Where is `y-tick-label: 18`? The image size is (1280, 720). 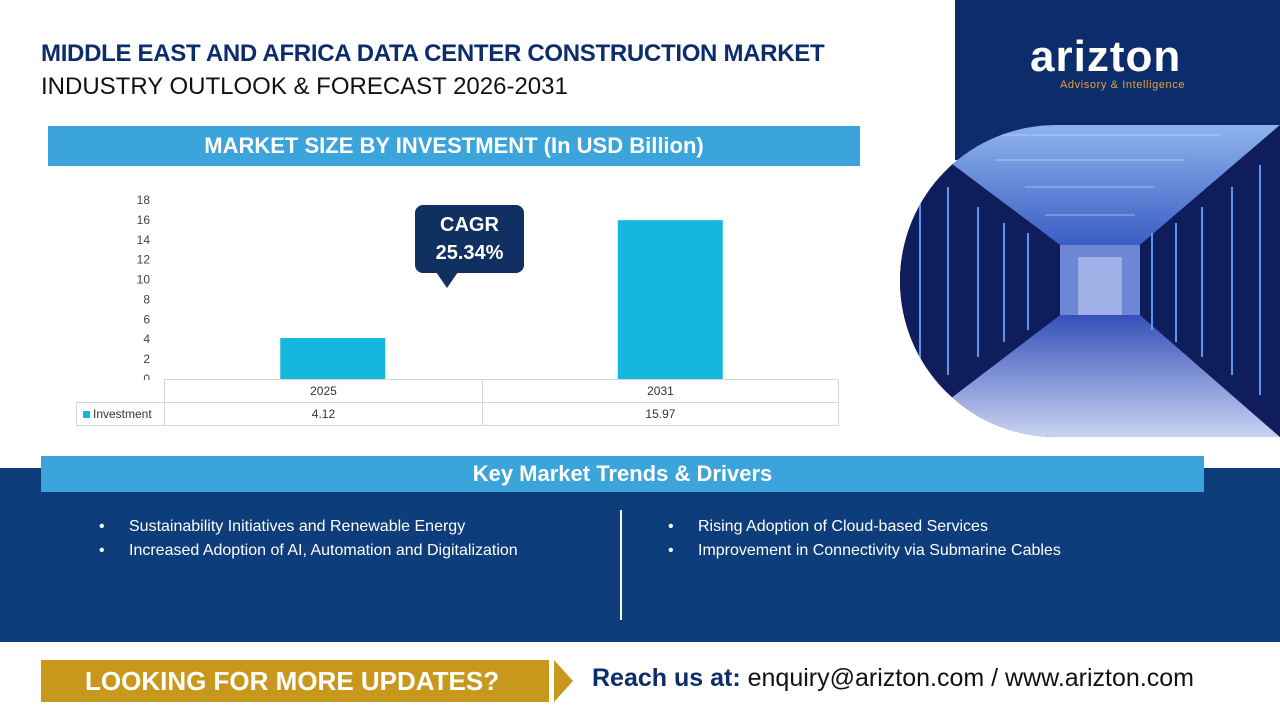
y-tick-label: 18 is located at coordinates (144, 200).